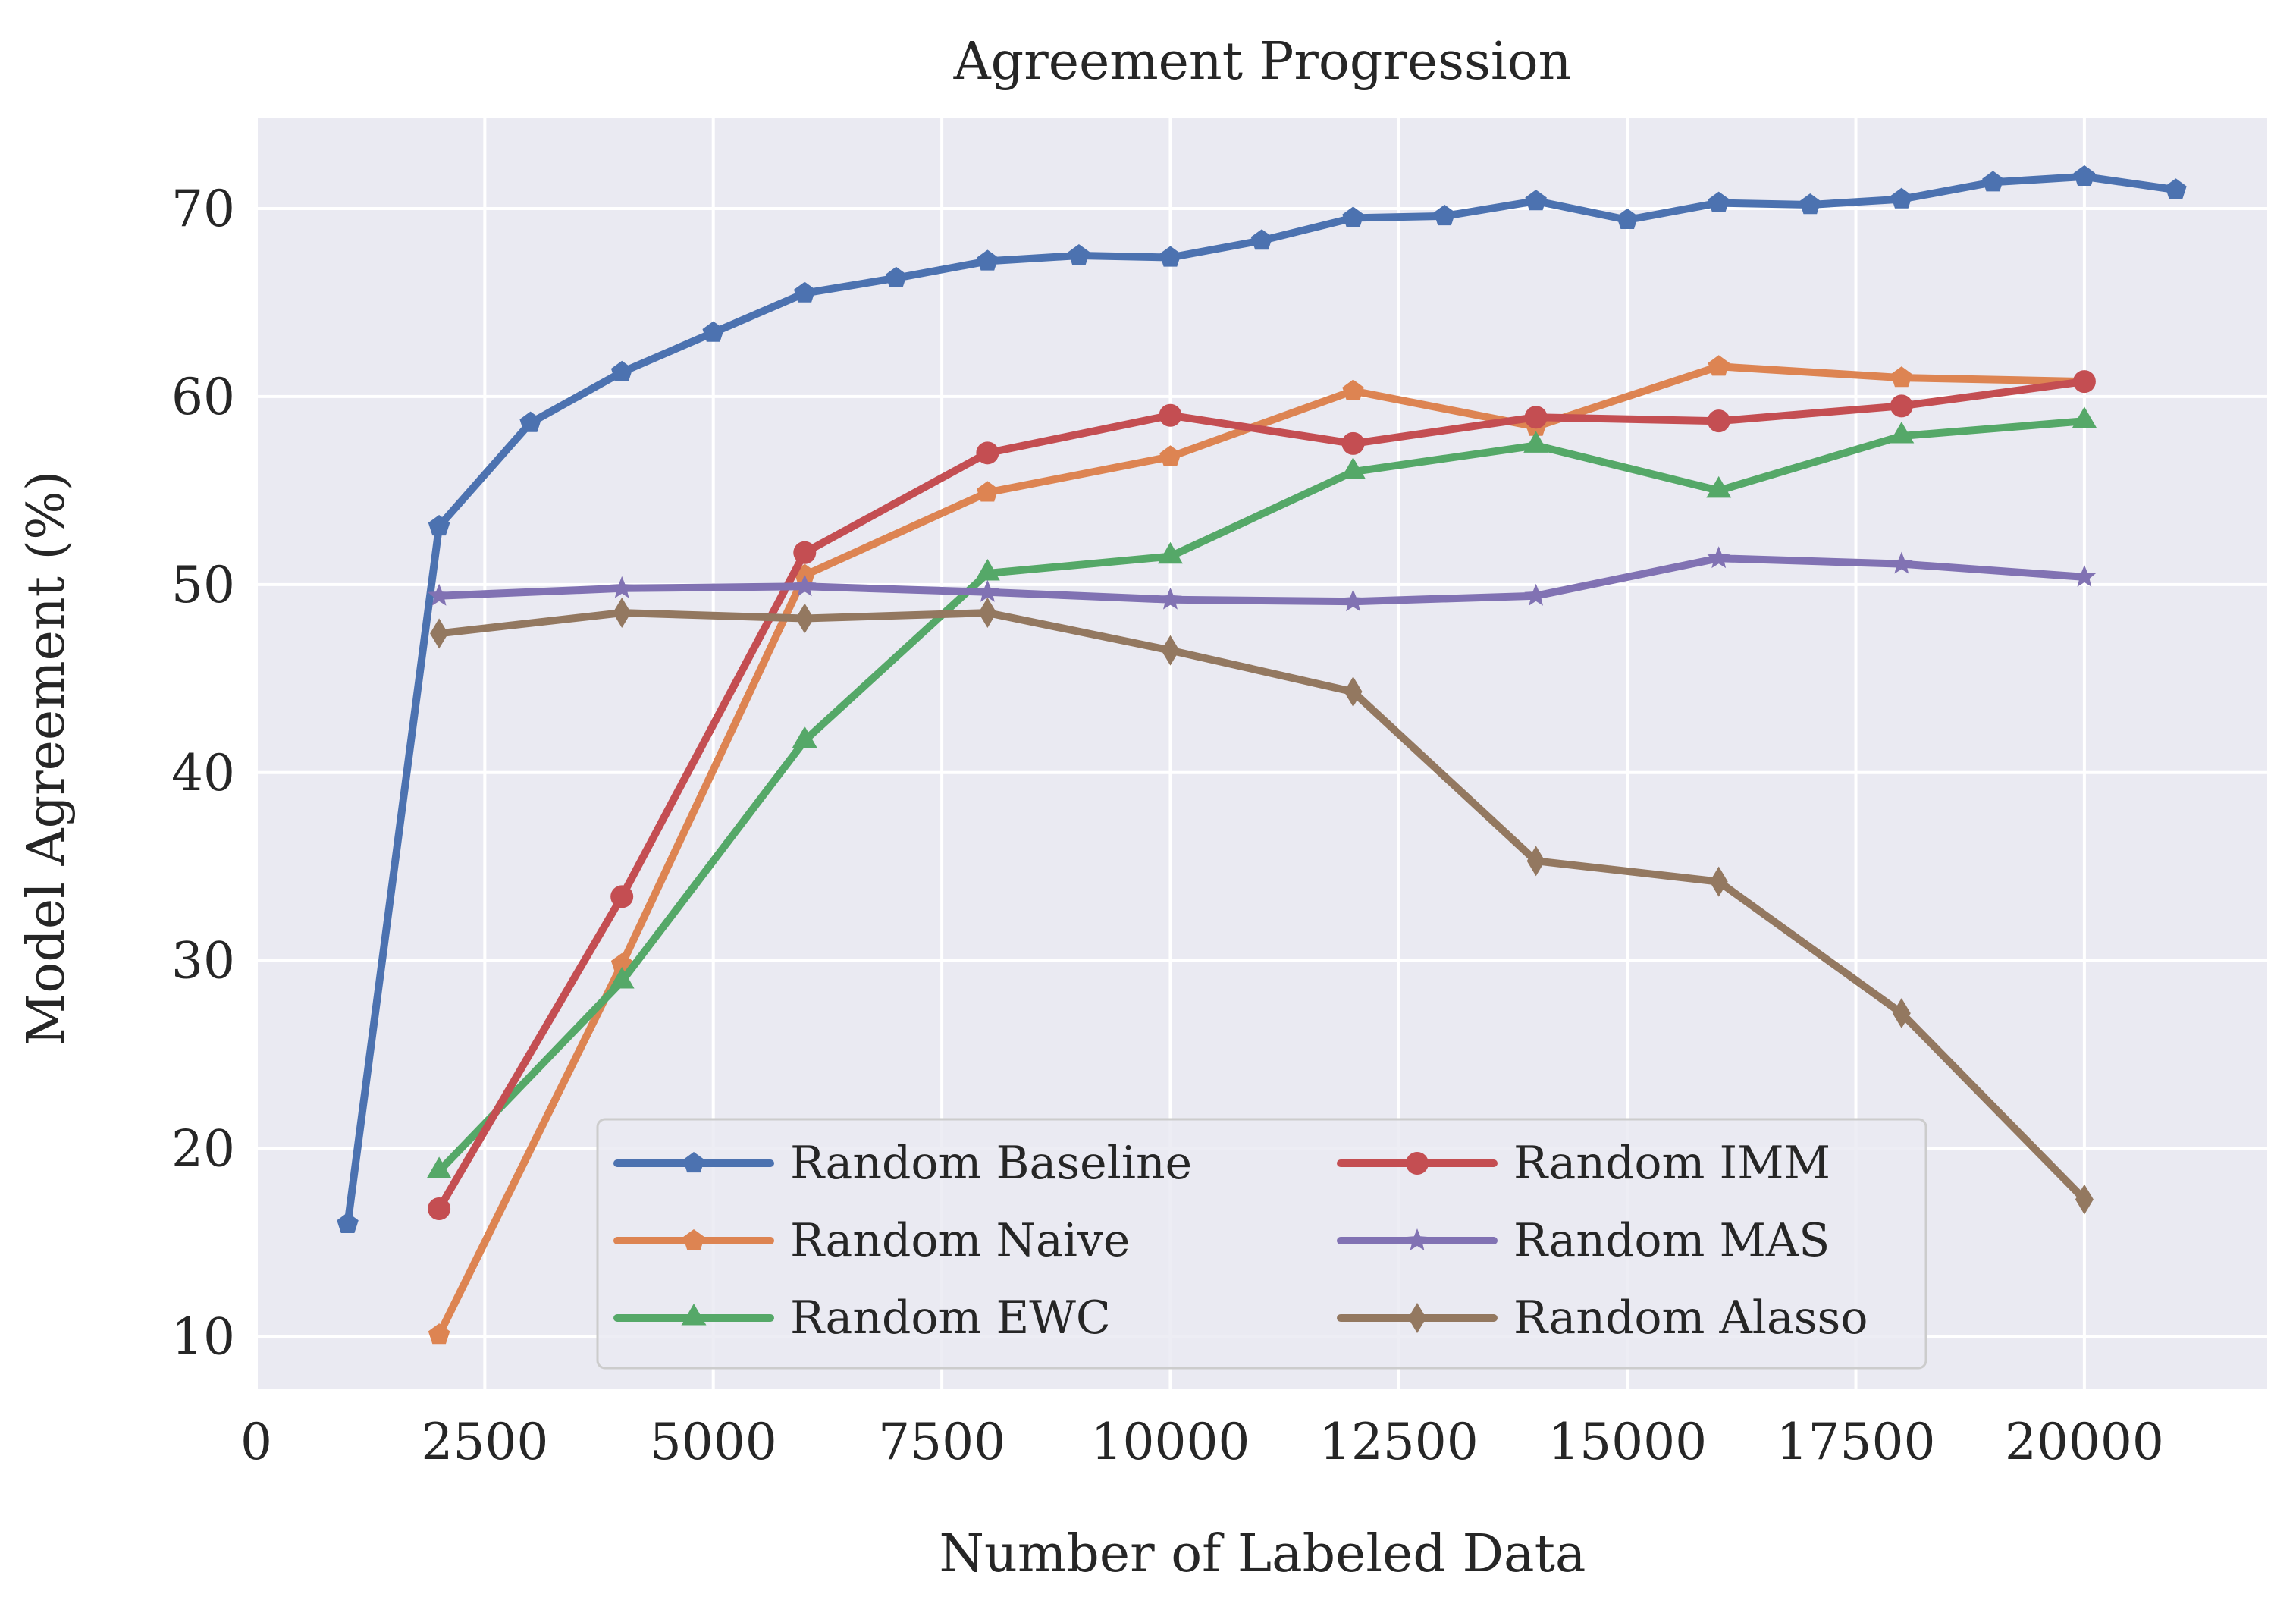  Describe the element at coordinates (1261, 580) in the screenshot. I see `series-line` at that location.